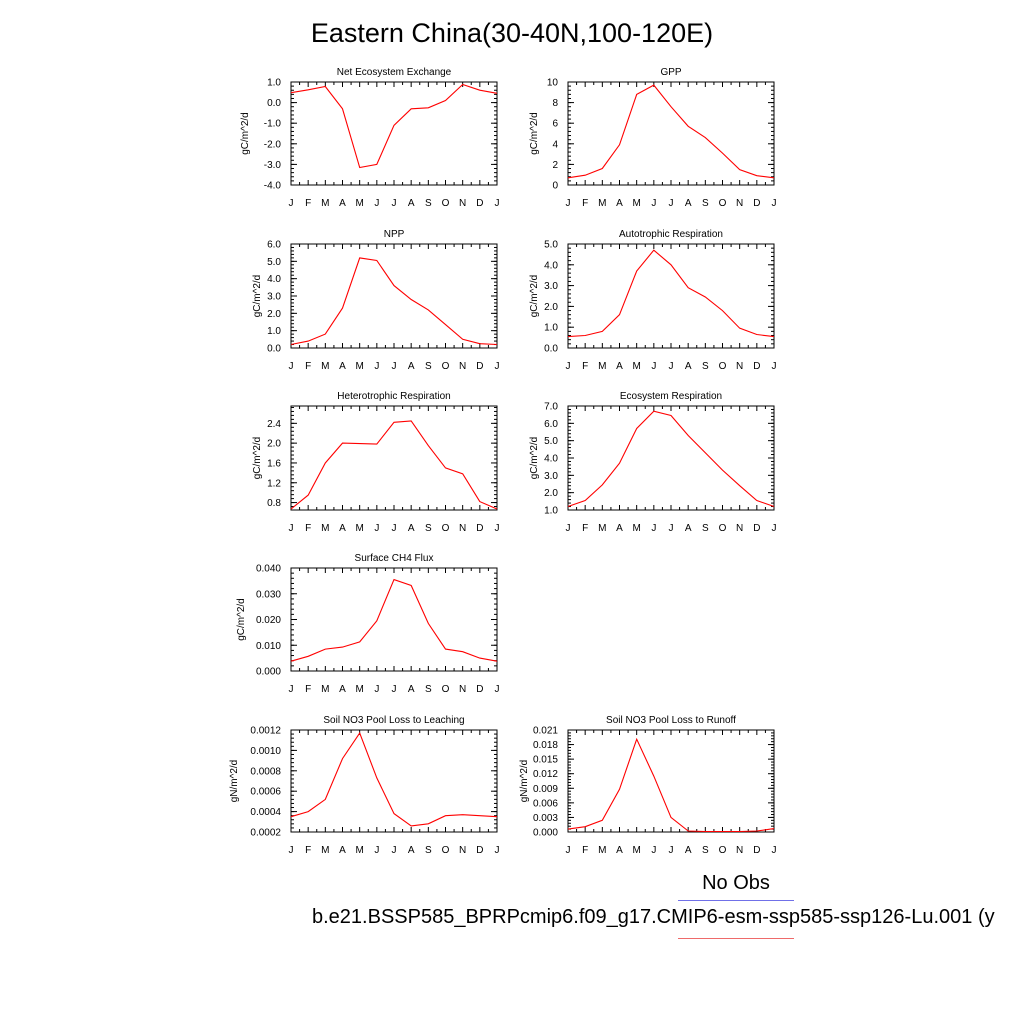 This screenshot has width=1024, height=1024. Describe the element at coordinates (545, 789) in the screenshot. I see `y-tick-label: 0.009` at that location.